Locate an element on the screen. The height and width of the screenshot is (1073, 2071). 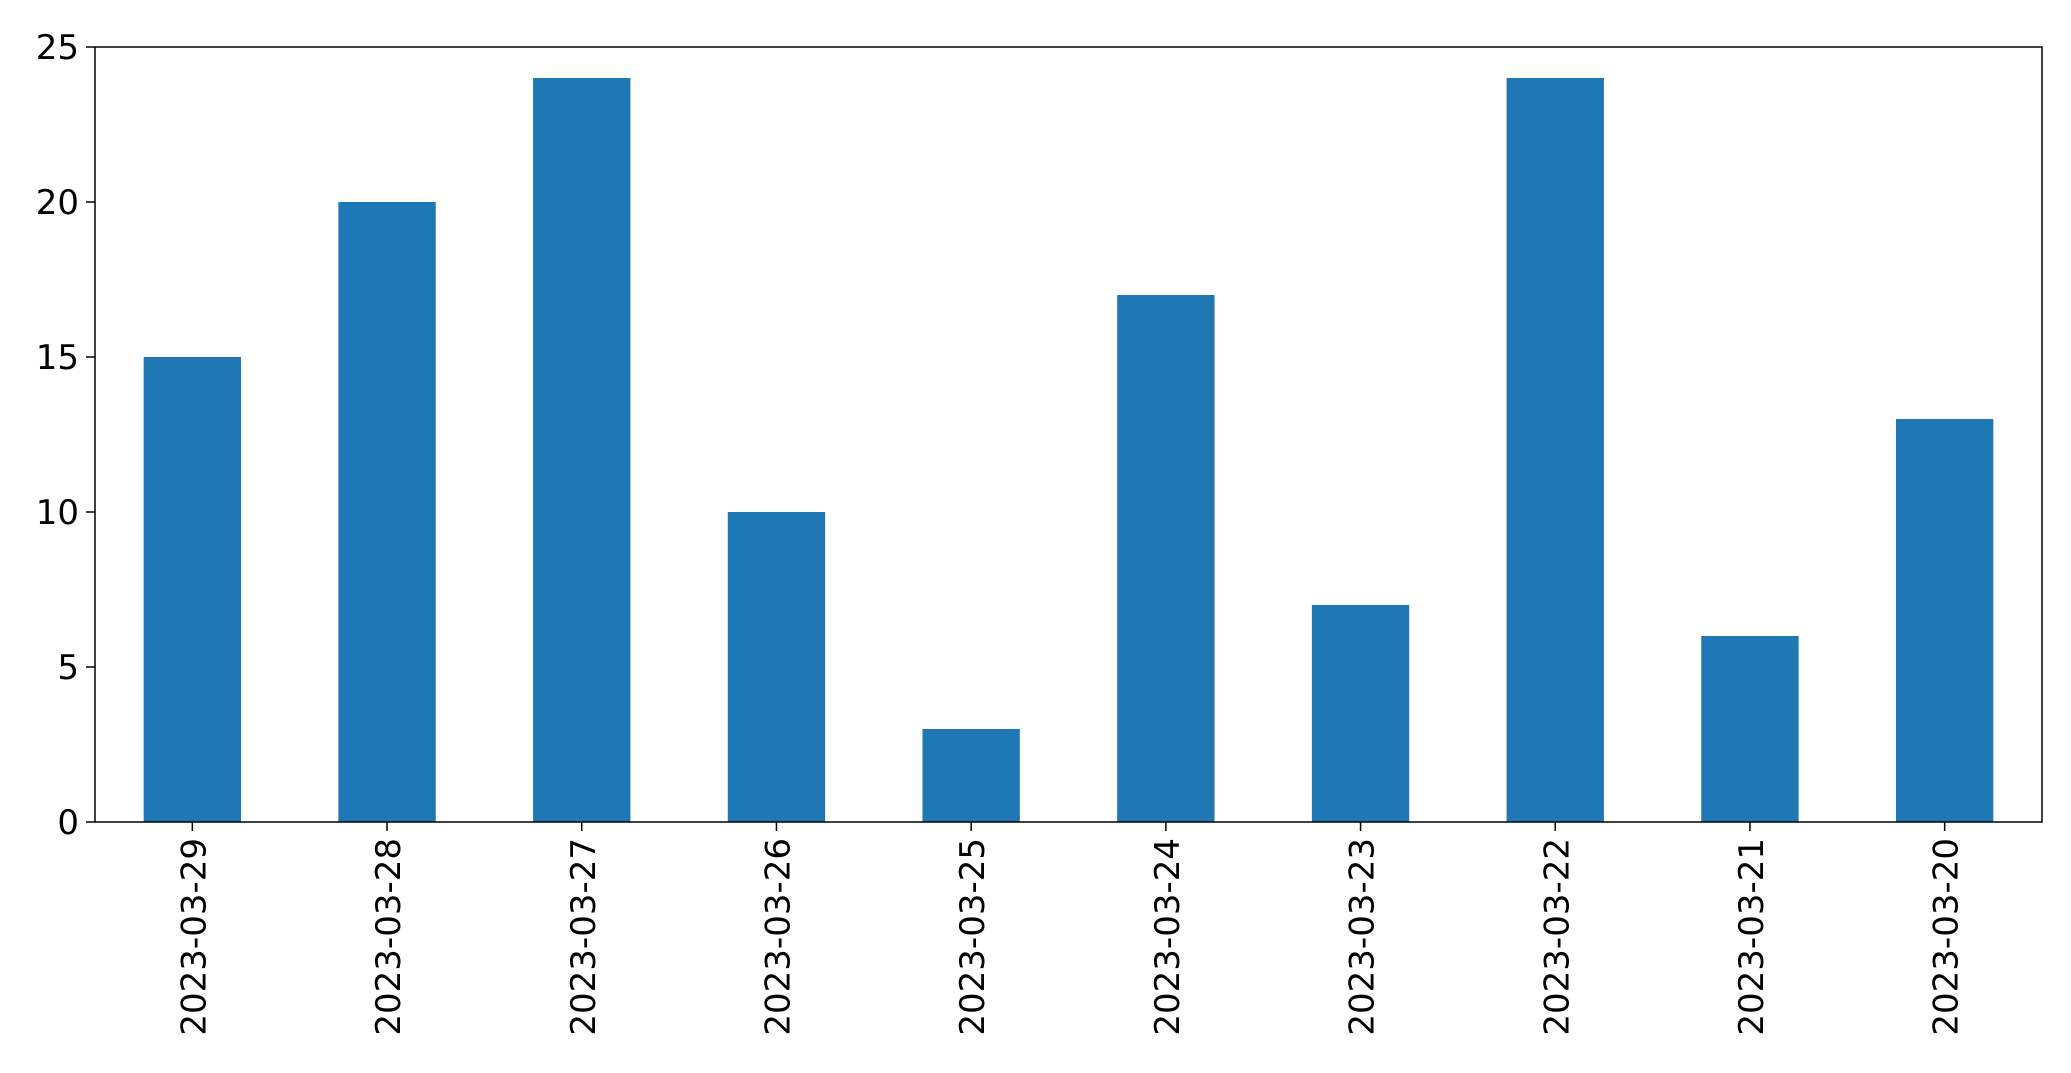
x-tick-label: 2023-03-27 is located at coordinates (584, 937).